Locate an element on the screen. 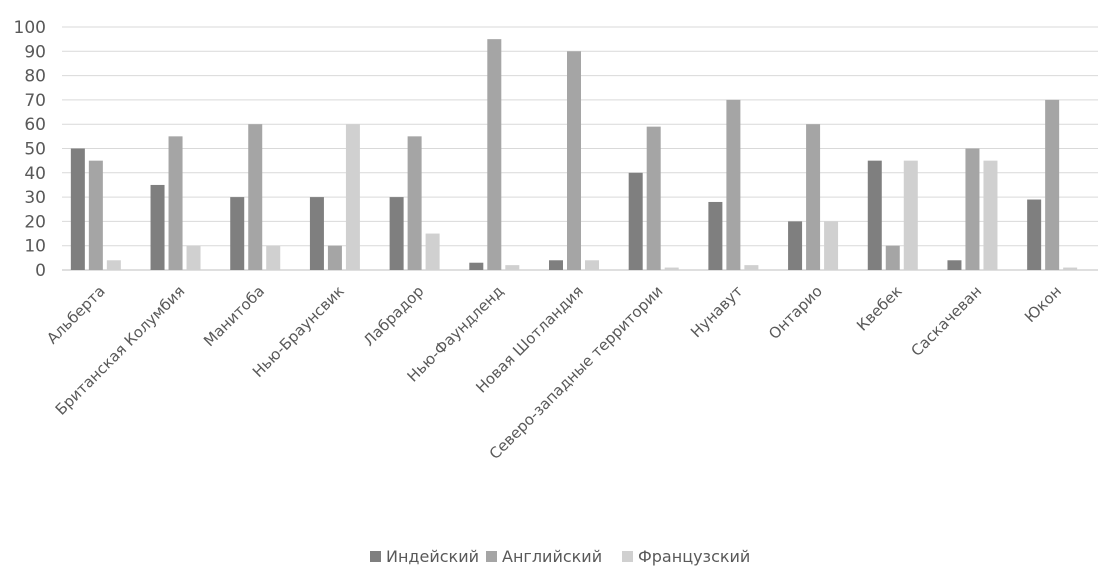 The image size is (1108, 579). x-tick-label: Северо-западные территории is located at coordinates (576, 372).